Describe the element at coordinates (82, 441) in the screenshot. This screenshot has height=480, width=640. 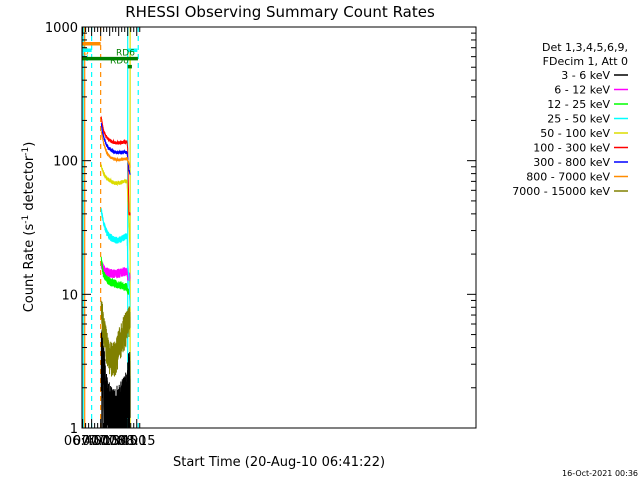
I see `x-tick-label: 06:45` at that location.